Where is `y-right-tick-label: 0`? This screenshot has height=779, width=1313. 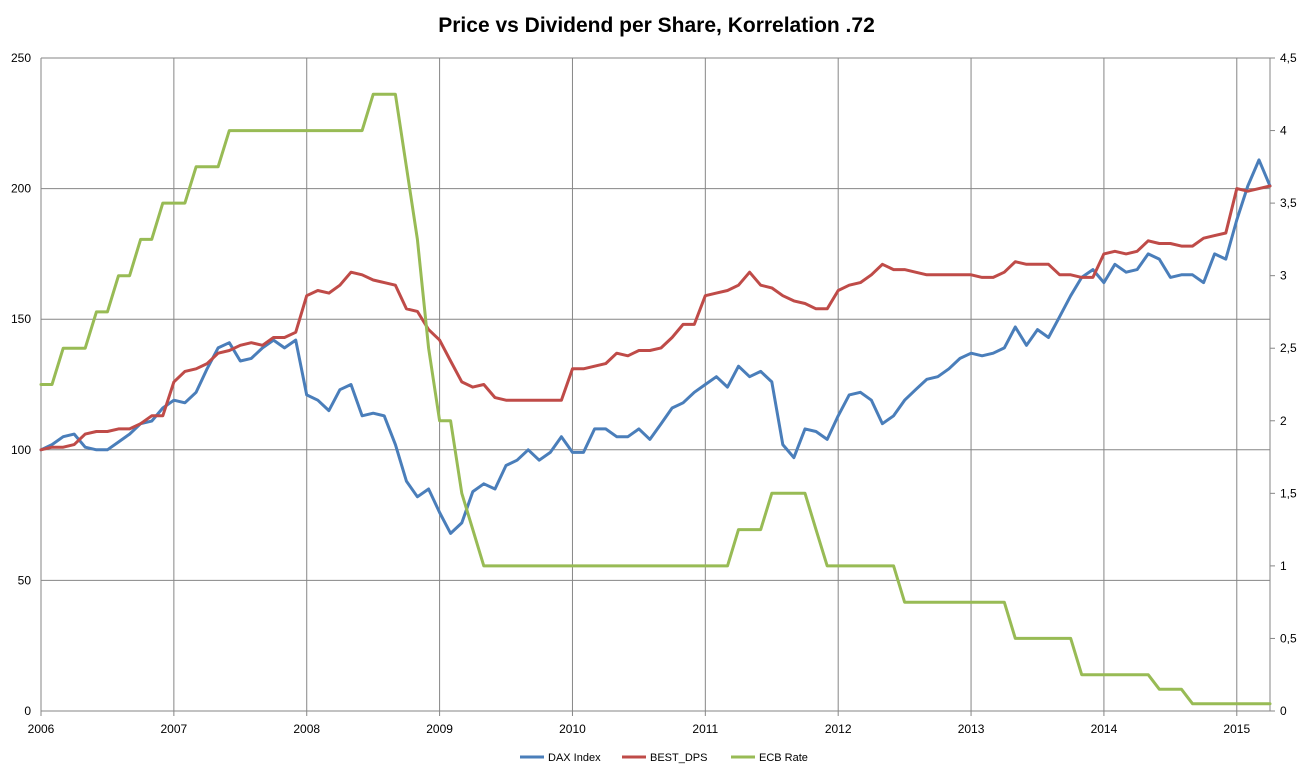
y-right-tick-label: 0 is located at coordinates (1283, 711).